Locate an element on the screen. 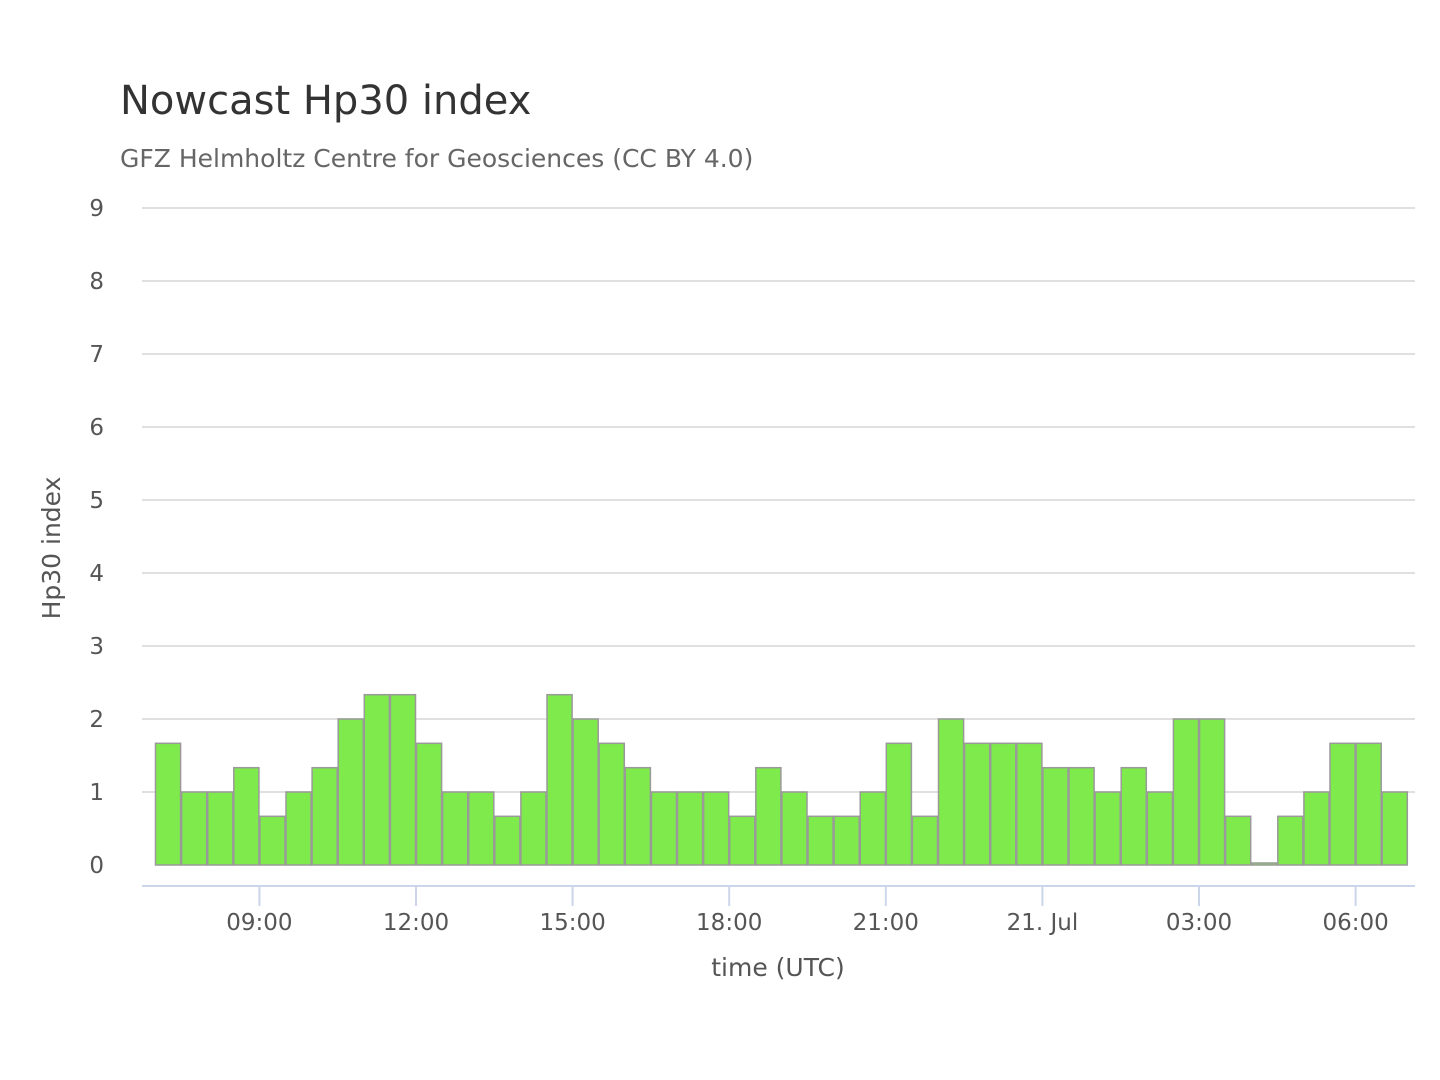  y-tick-label: 5 is located at coordinates (96, 501).